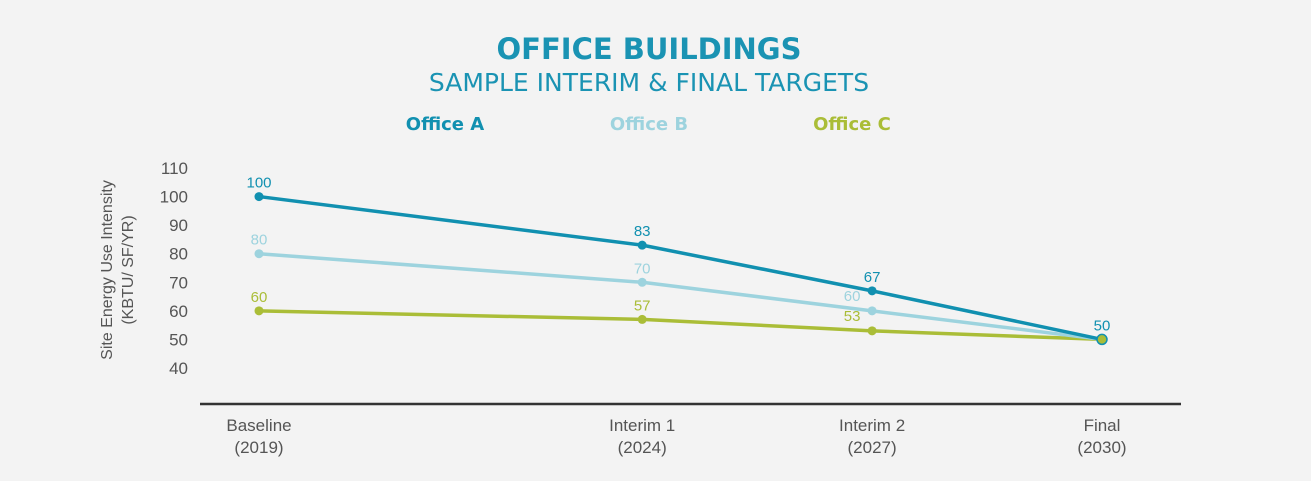 This screenshot has width=1311, height=481. What do you see at coordinates (178, 254) in the screenshot?
I see `y-tick-label: 80` at bounding box center [178, 254].